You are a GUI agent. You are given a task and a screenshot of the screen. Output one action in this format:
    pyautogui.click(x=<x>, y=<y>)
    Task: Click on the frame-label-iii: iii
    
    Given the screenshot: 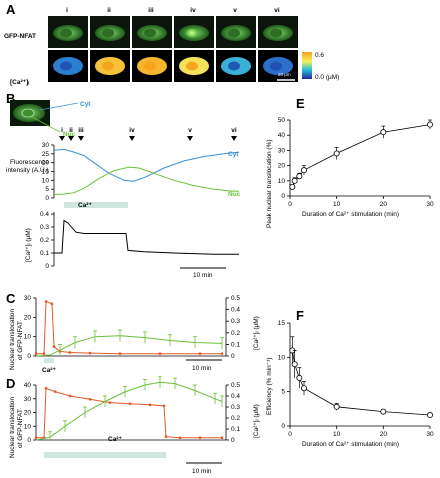 What is the action you would take?
    pyautogui.click(x=151, y=10)
    